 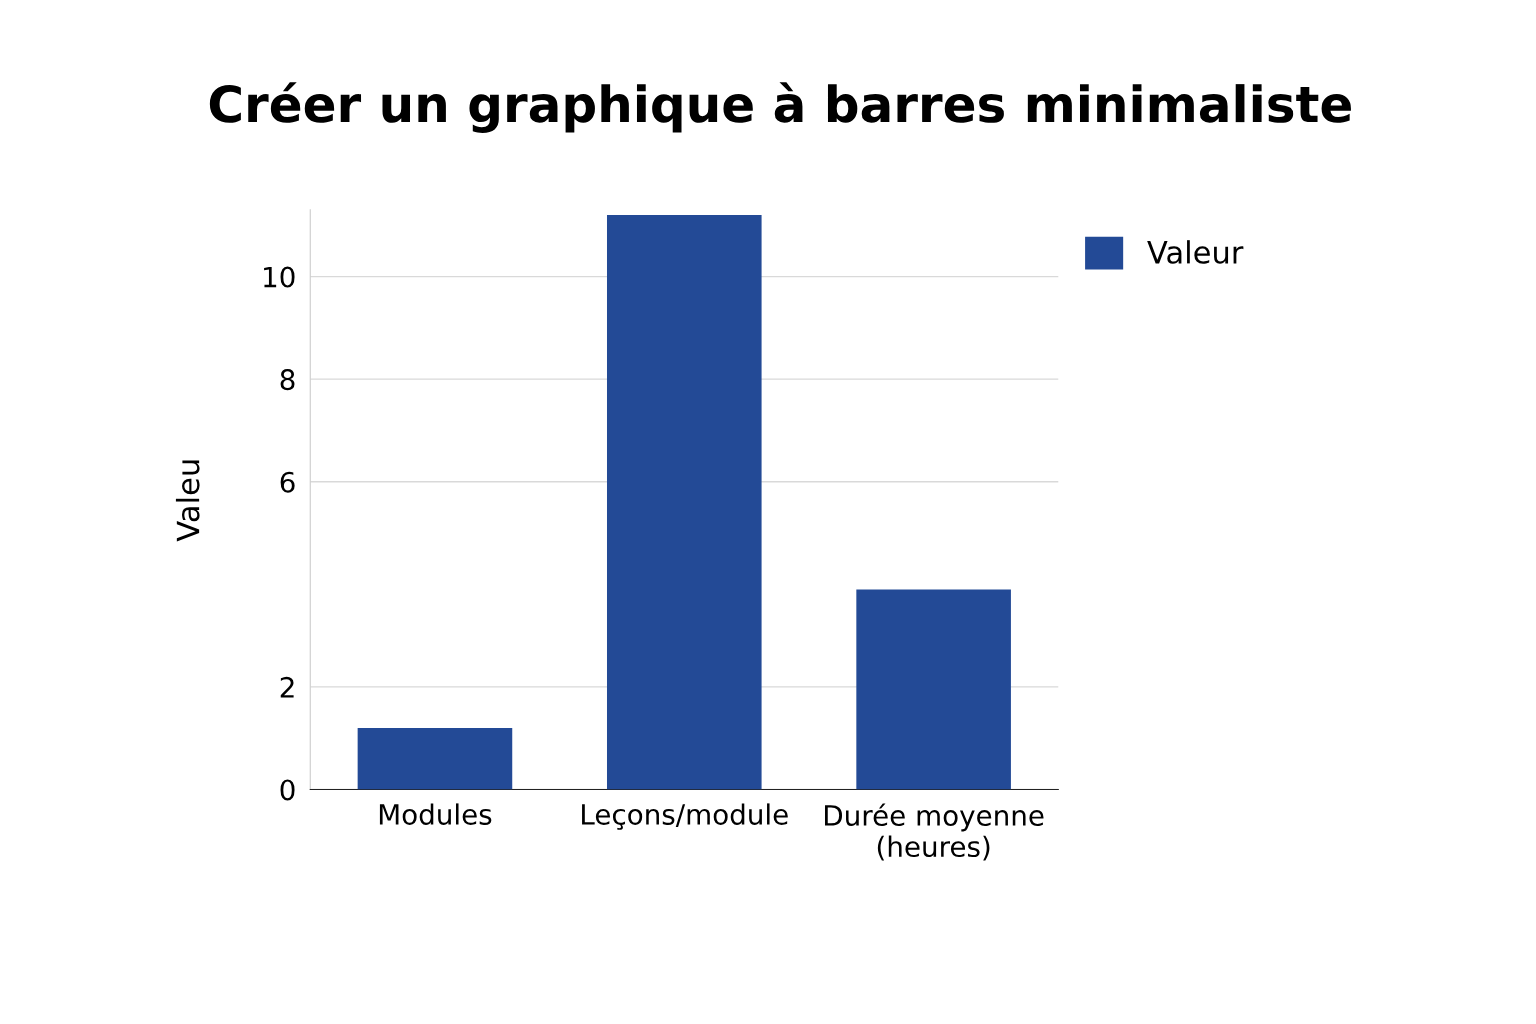 I want to click on legend-label: Valeur, so click(x=1195, y=252).